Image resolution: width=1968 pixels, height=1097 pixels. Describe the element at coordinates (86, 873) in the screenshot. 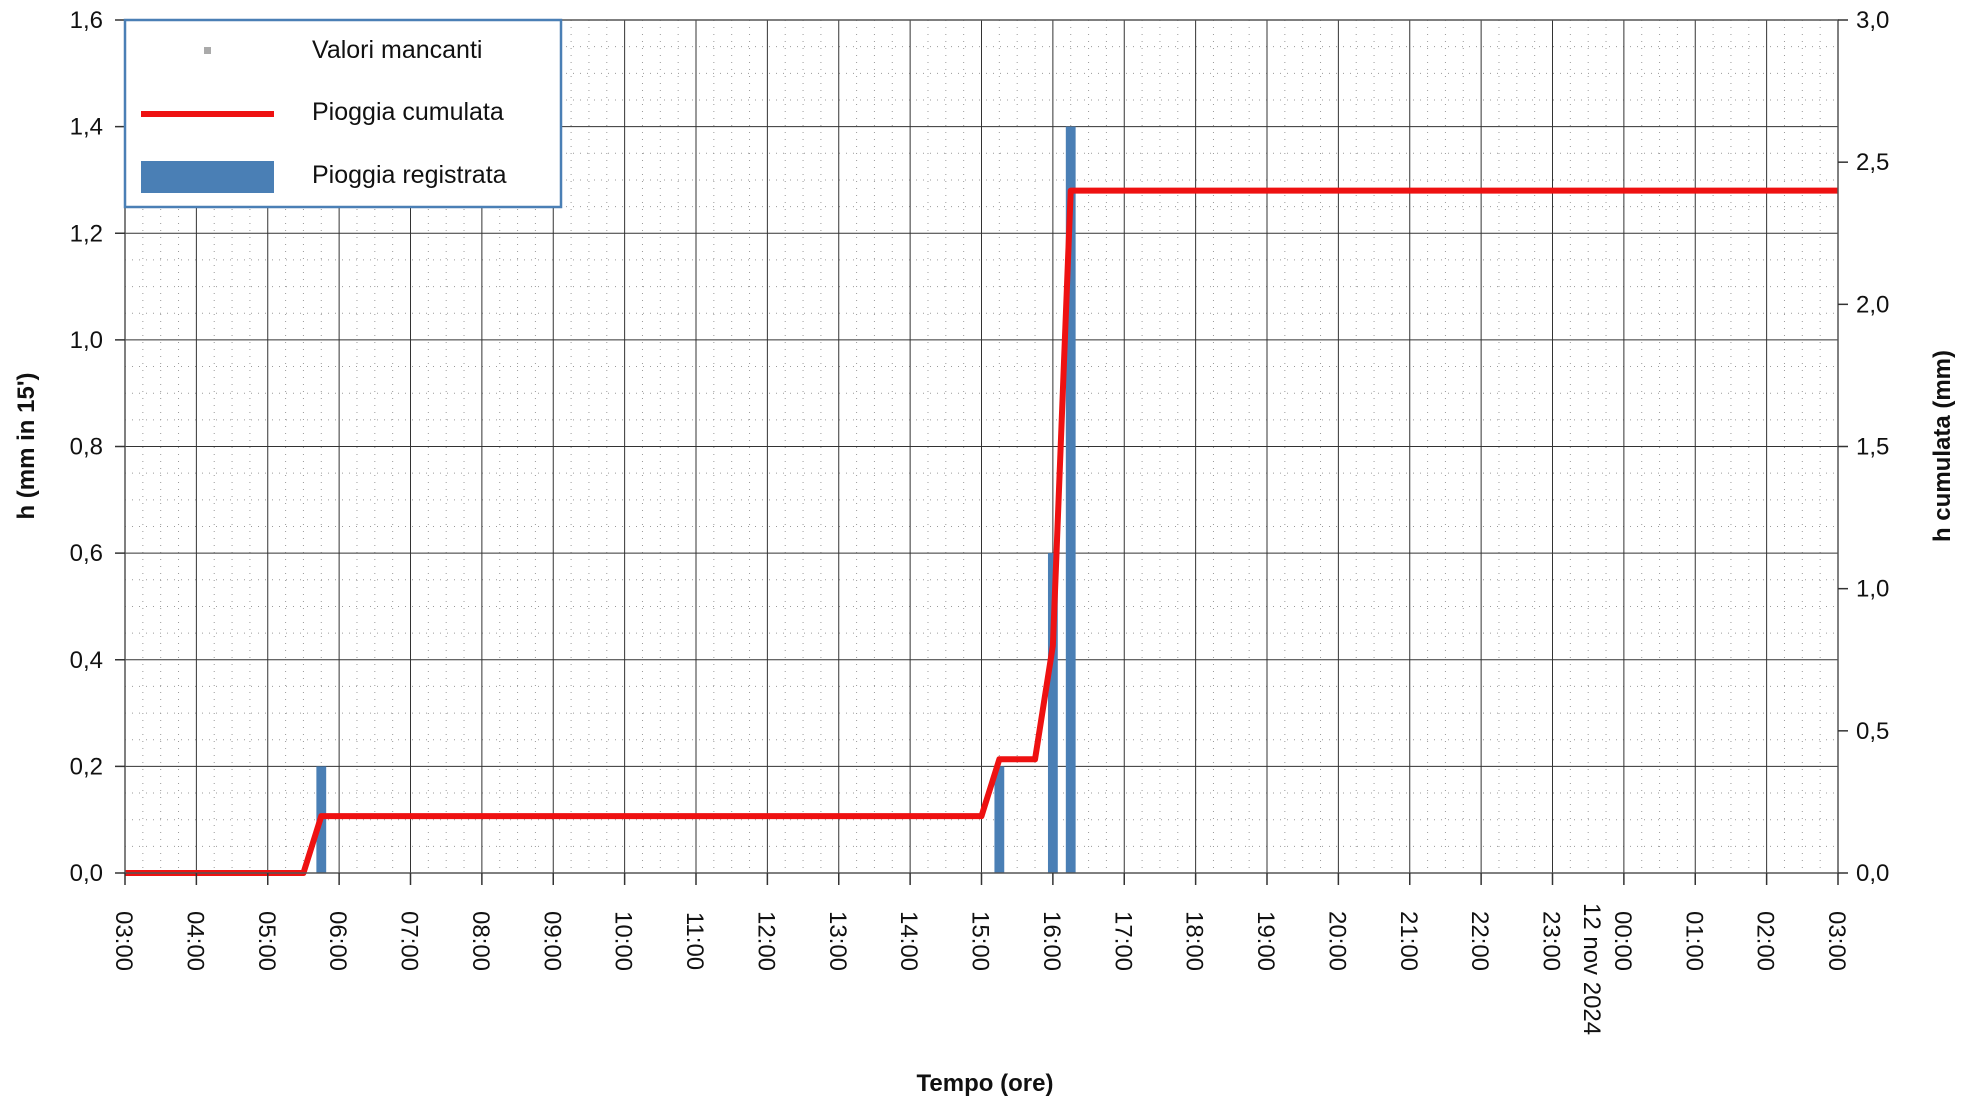

I see `y-tick-label-left: 0,0` at that location.